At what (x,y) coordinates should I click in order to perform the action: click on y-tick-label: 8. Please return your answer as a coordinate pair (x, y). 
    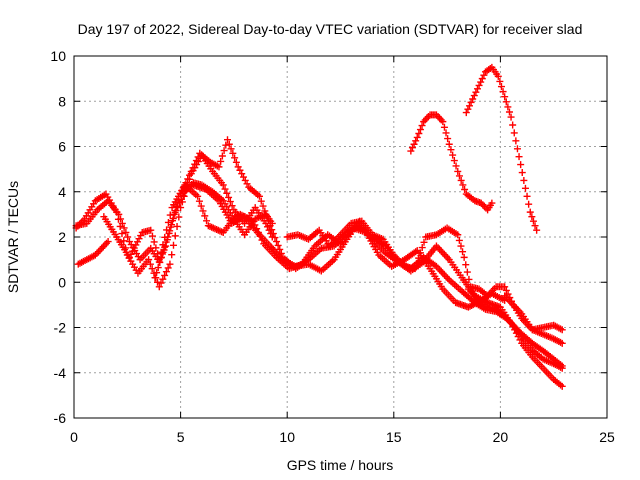
    Looking at the image, I should click on (62, 101).